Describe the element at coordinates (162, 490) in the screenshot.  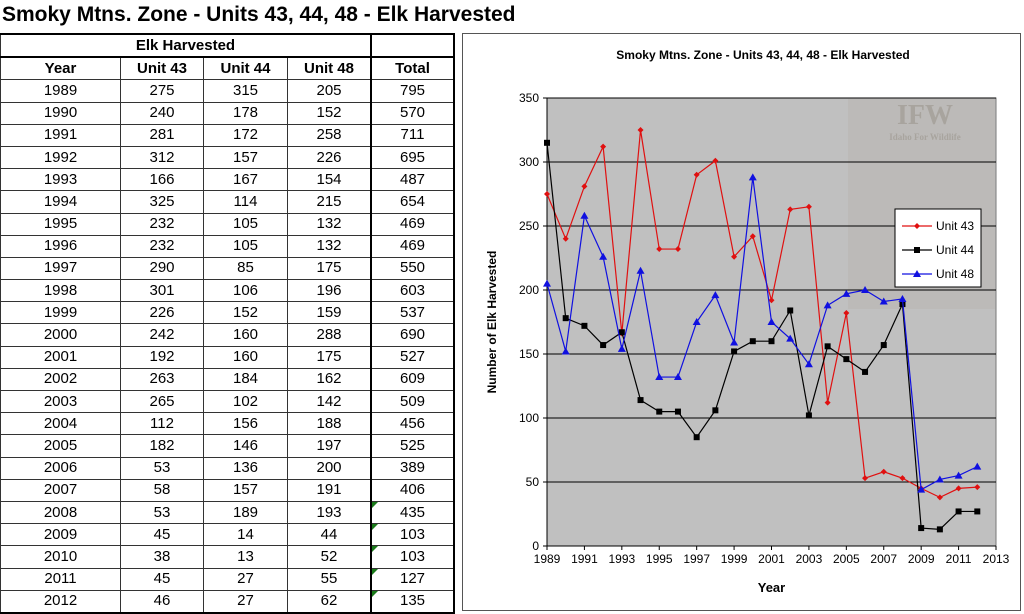
I see `table-cell: 58` at that location.